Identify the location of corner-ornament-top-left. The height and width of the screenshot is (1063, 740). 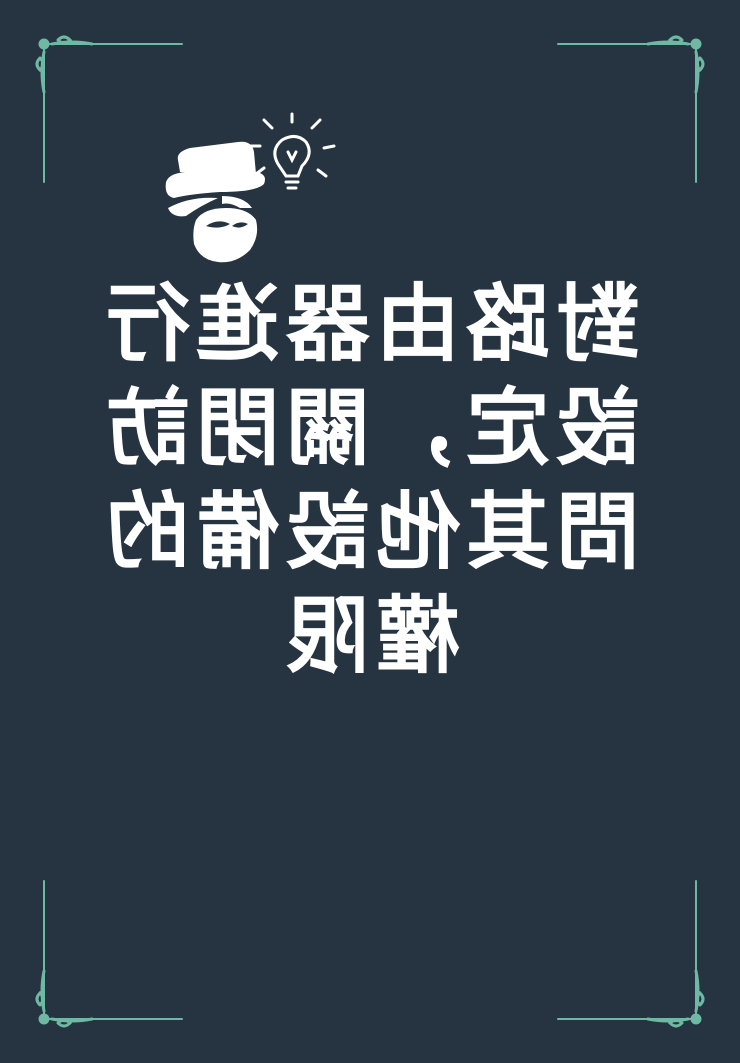
(109, 109).